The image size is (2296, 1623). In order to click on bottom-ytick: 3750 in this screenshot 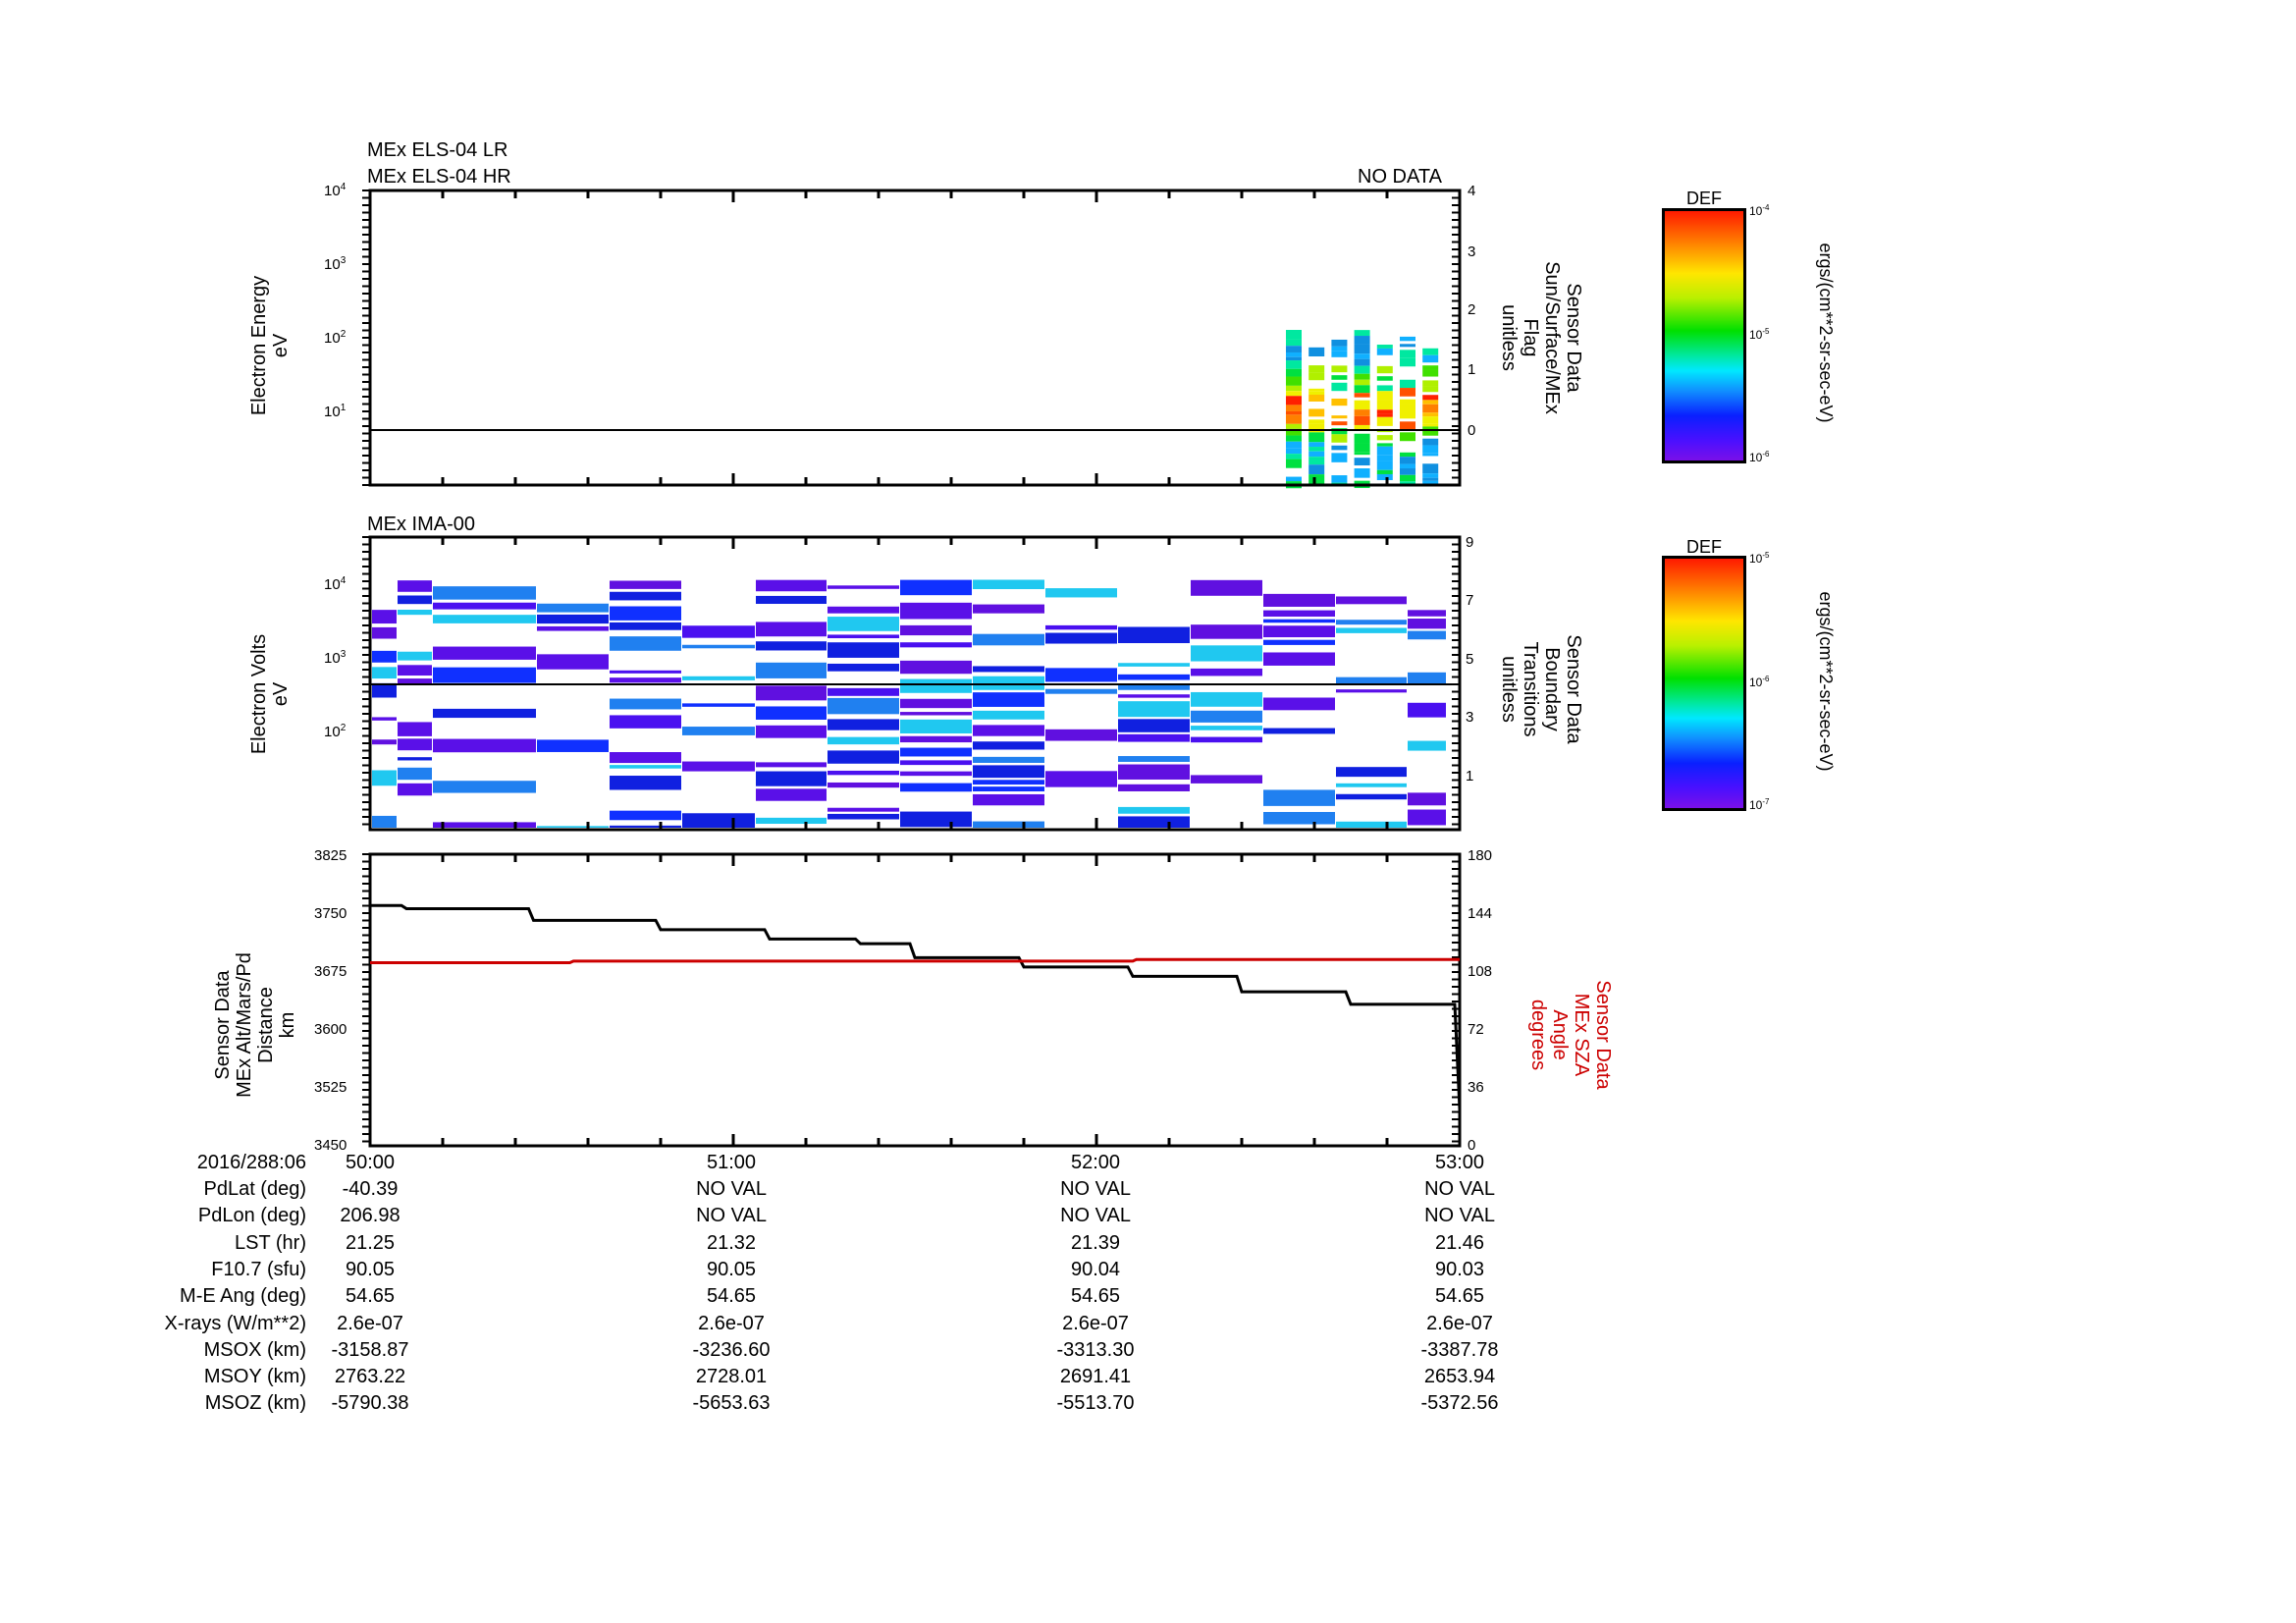, I will do `click(330, 913)`.